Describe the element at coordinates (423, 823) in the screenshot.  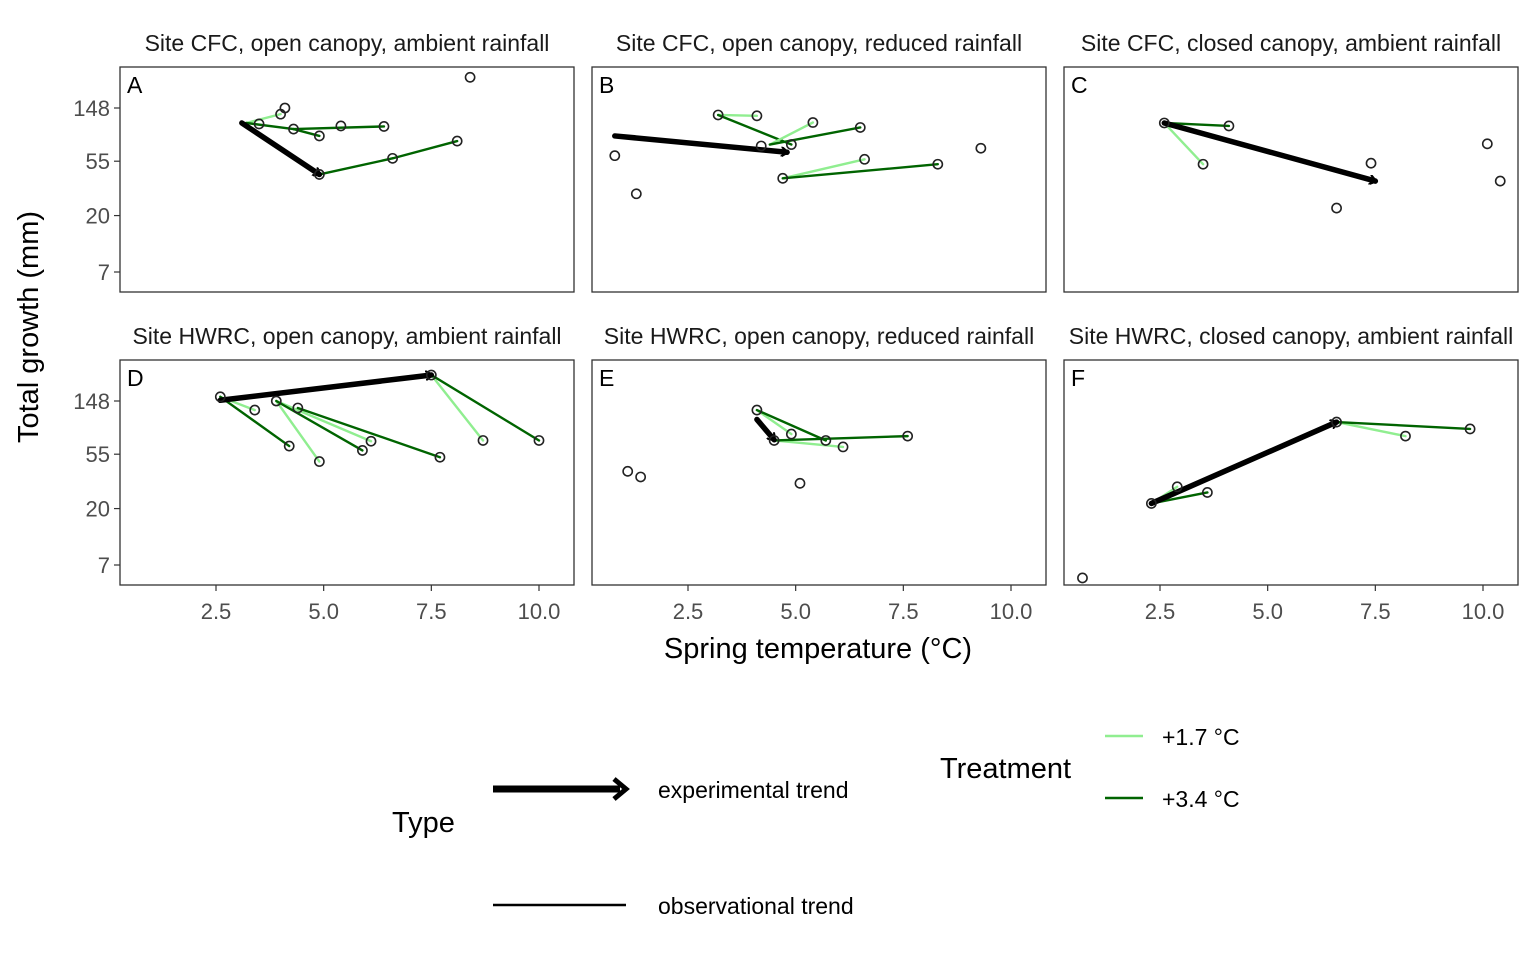
I see `legend-type-title: Type` at that location.